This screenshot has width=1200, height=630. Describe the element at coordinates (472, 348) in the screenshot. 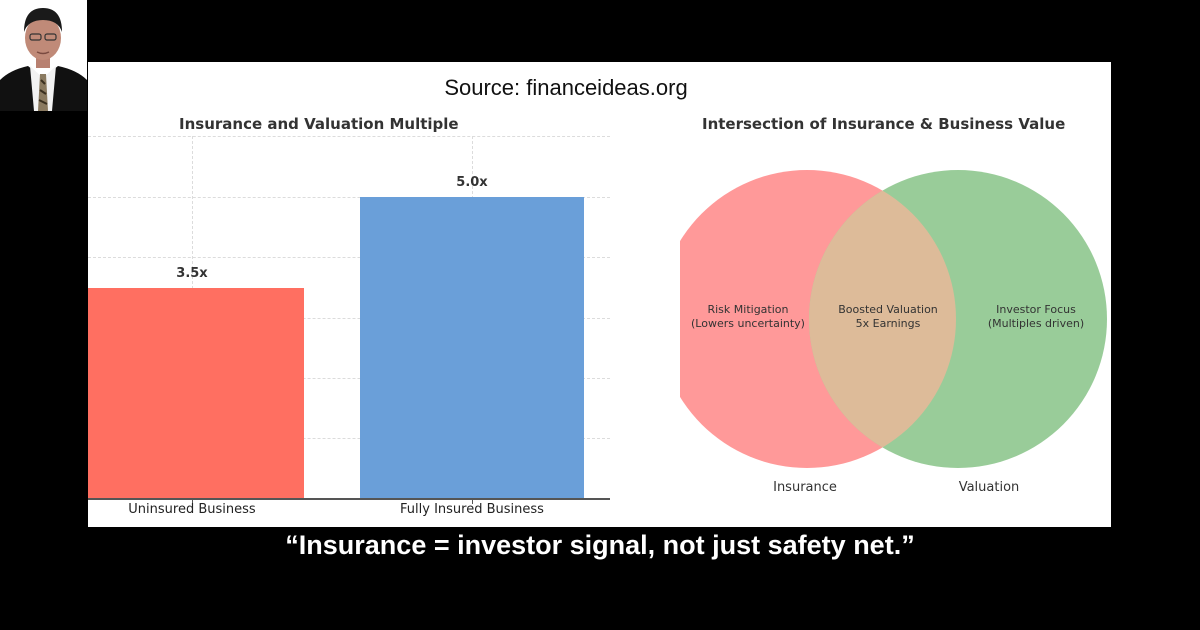

I see `bar-fully-insured-business` at that location.